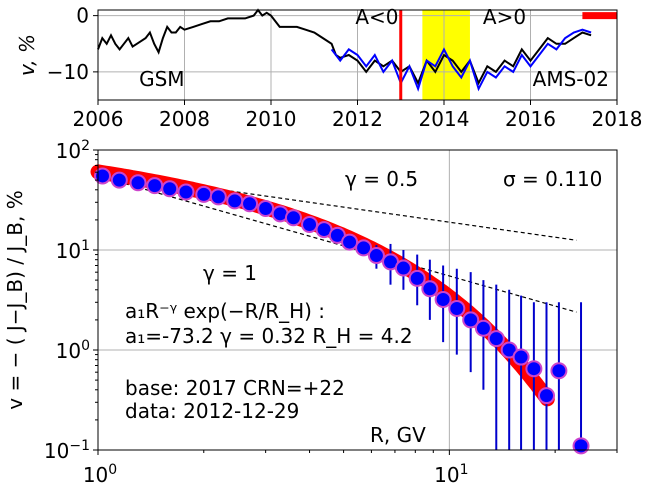  What do you see at coordinates (357, 119) in the screenshot?
I see `top-x-tick-label: 2012` at bounding box center [357, 119].